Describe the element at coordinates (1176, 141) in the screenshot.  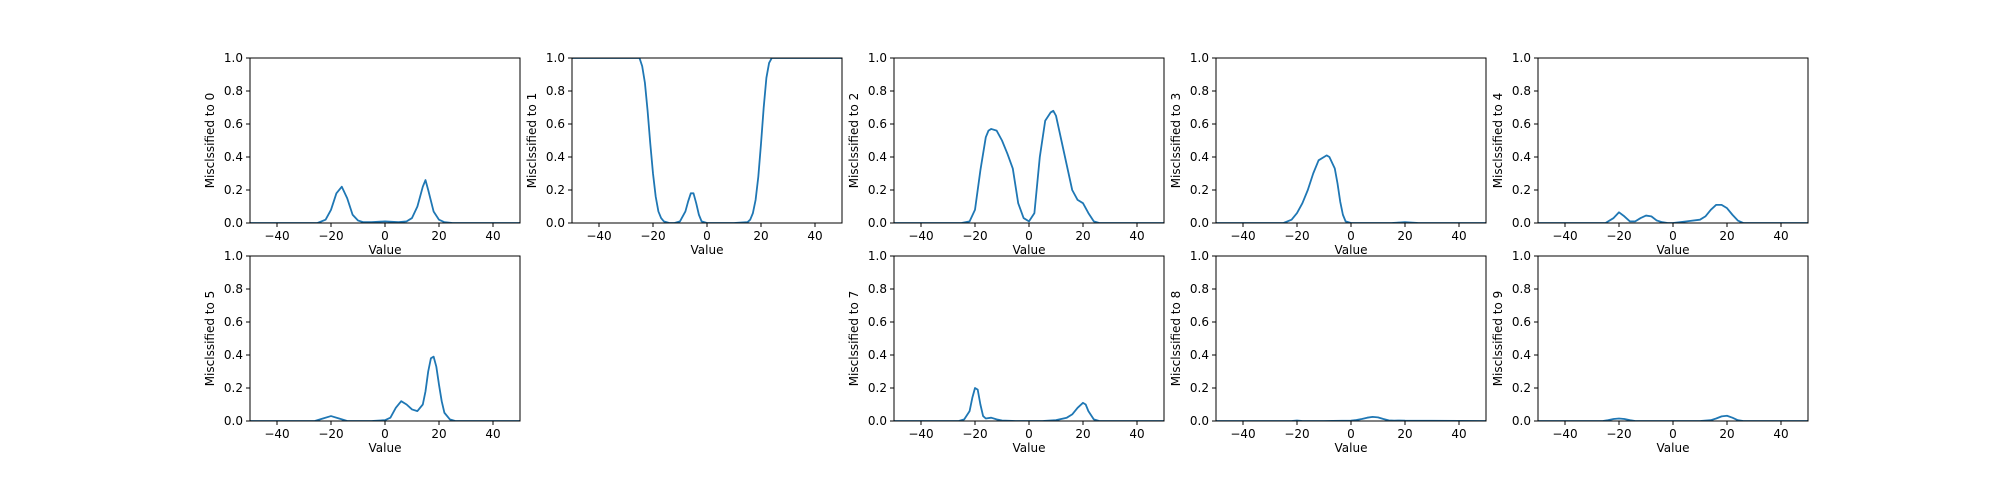
I see `y-axis-label: Misclssified to 3` at that location.